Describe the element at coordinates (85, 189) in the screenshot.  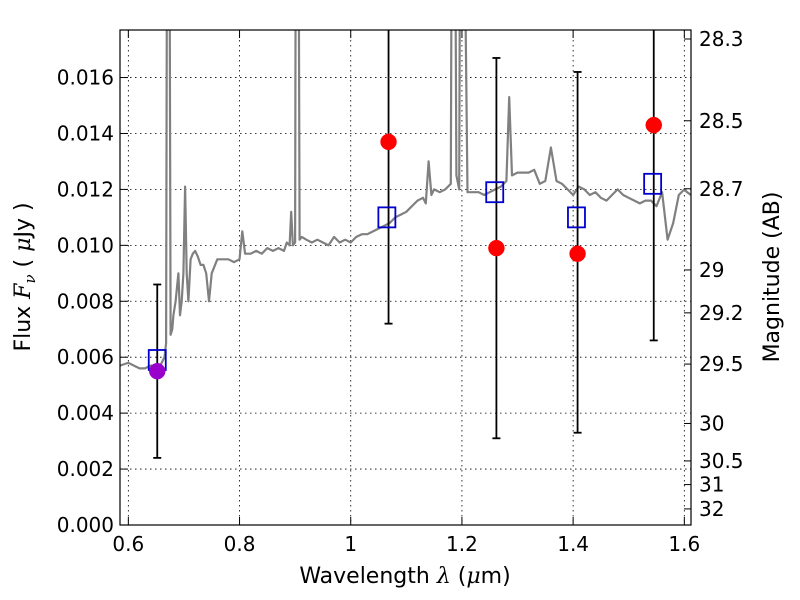
I see `y-tick-label: 0.012` at that location.